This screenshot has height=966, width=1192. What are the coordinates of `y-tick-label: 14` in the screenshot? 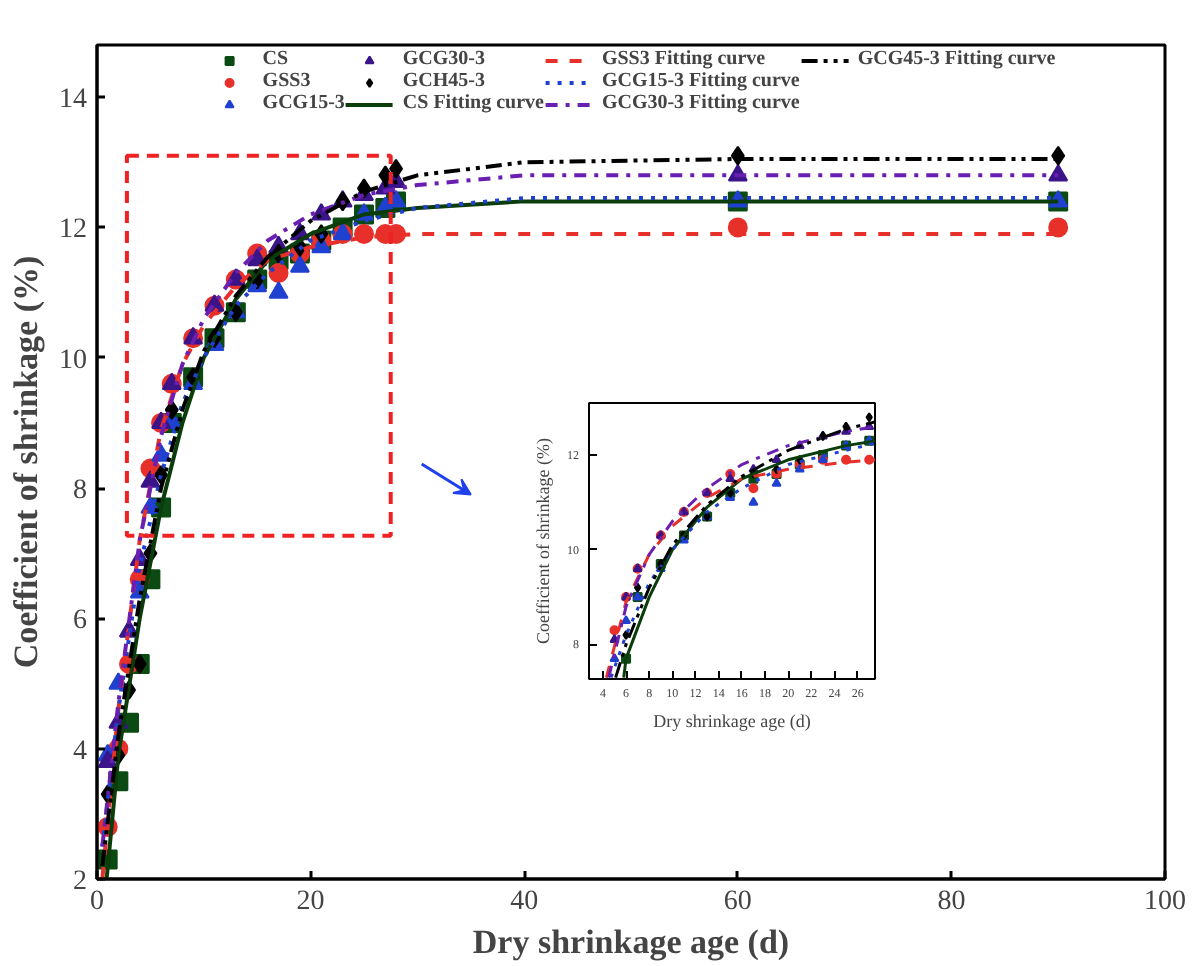 It's located at (73, 100).